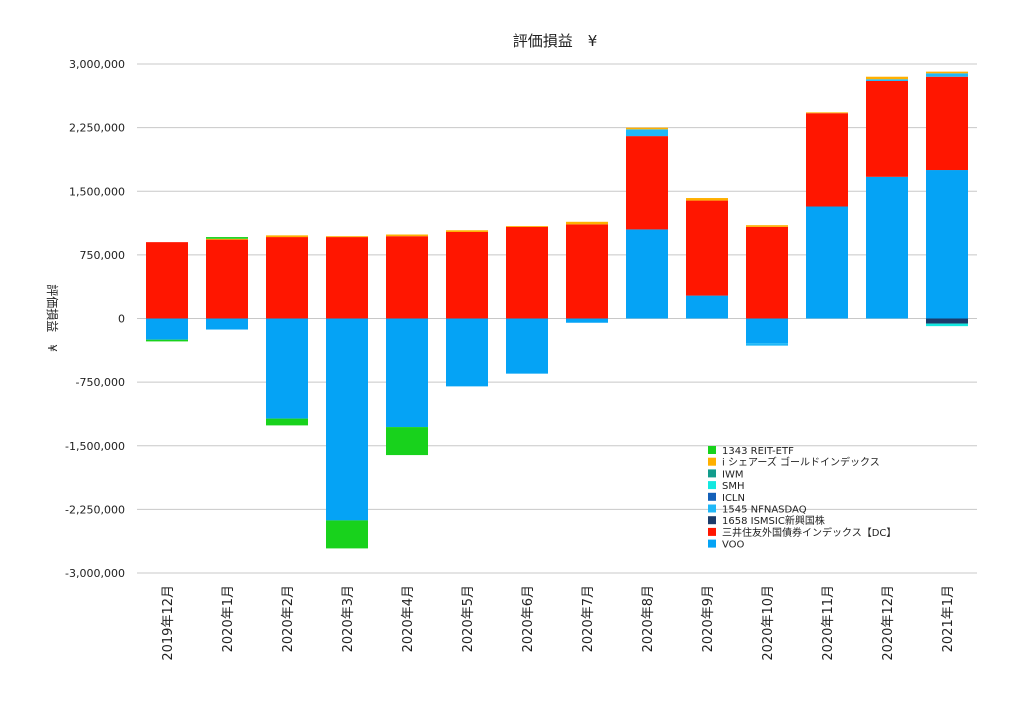  What do you see at coordinates (758, 451) in the screenshot?
I see `legend-label: 1343 REIT-ETF` at bounding box center [758, 451].